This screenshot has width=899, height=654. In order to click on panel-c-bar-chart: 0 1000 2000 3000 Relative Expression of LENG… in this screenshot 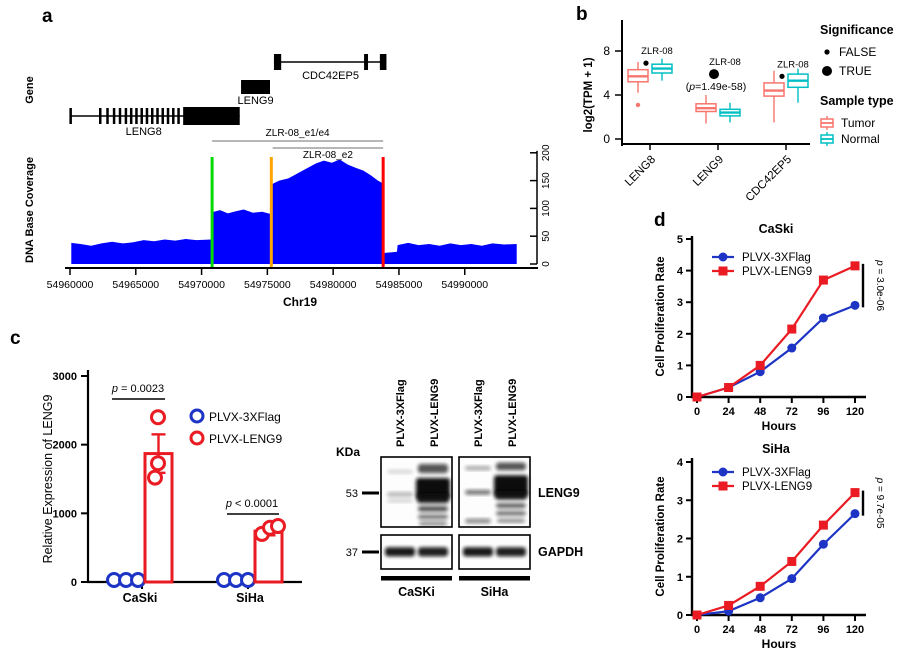, I will do `click(171, 487)`.